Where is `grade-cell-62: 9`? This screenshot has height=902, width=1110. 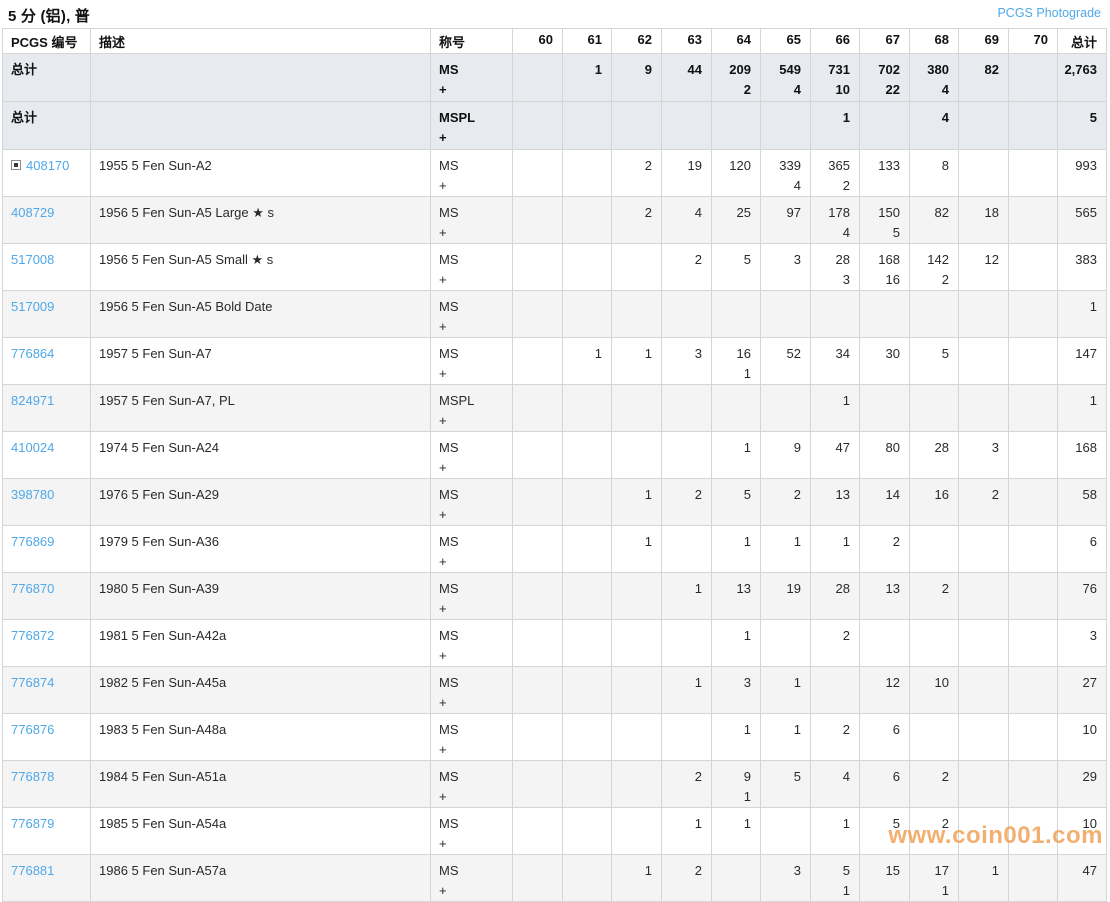 grade-cell-62: 9 is located at coordinates (636, 77).